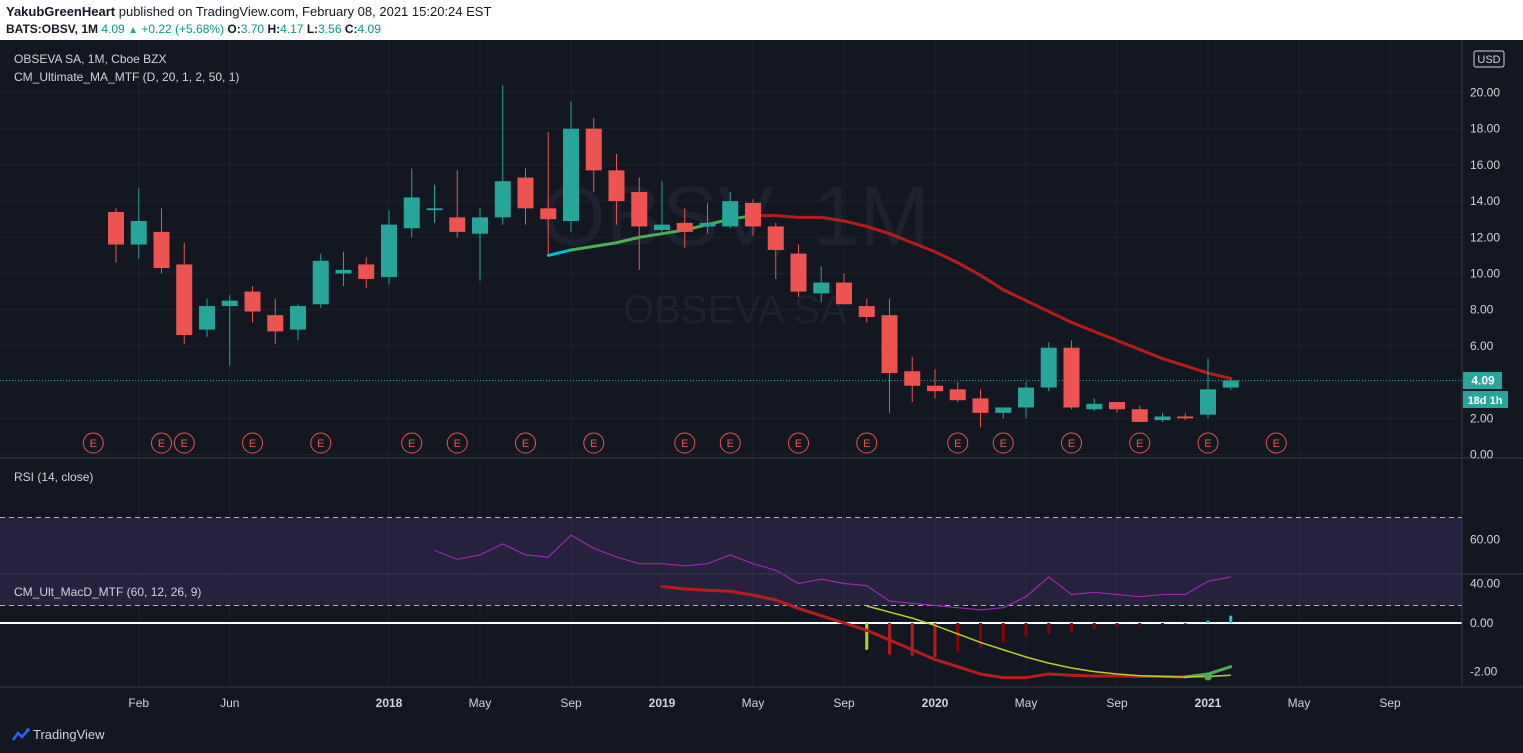 This screenshot has height=753, width=1523. I want to click on time-tick-label: Feb, so click(138, 703).